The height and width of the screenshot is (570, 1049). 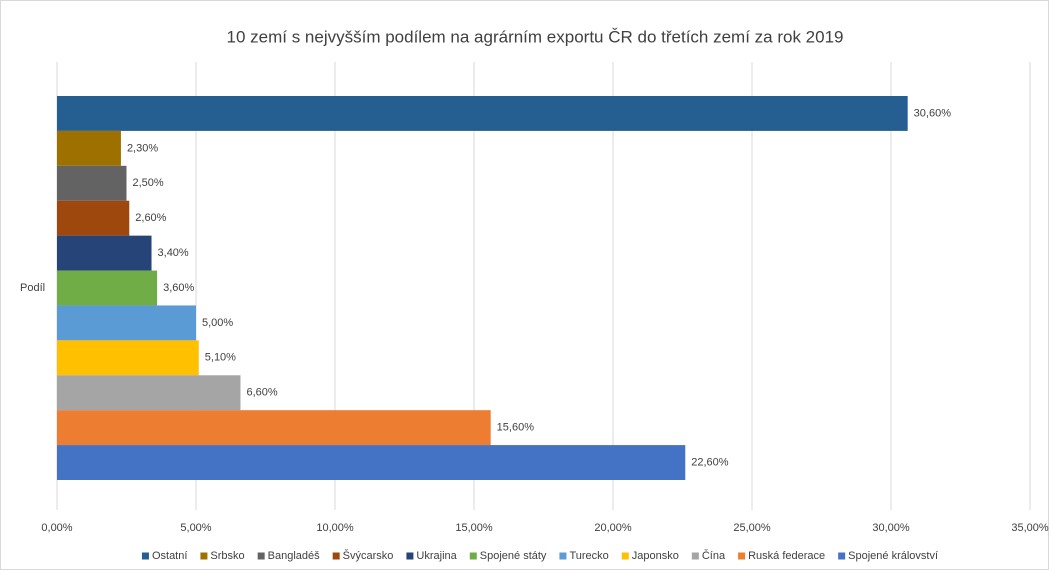 What do you see at coordinates (220, 358) in the screenshot?
I see `value-label: 5,10%` at bounding box center [220, 358].